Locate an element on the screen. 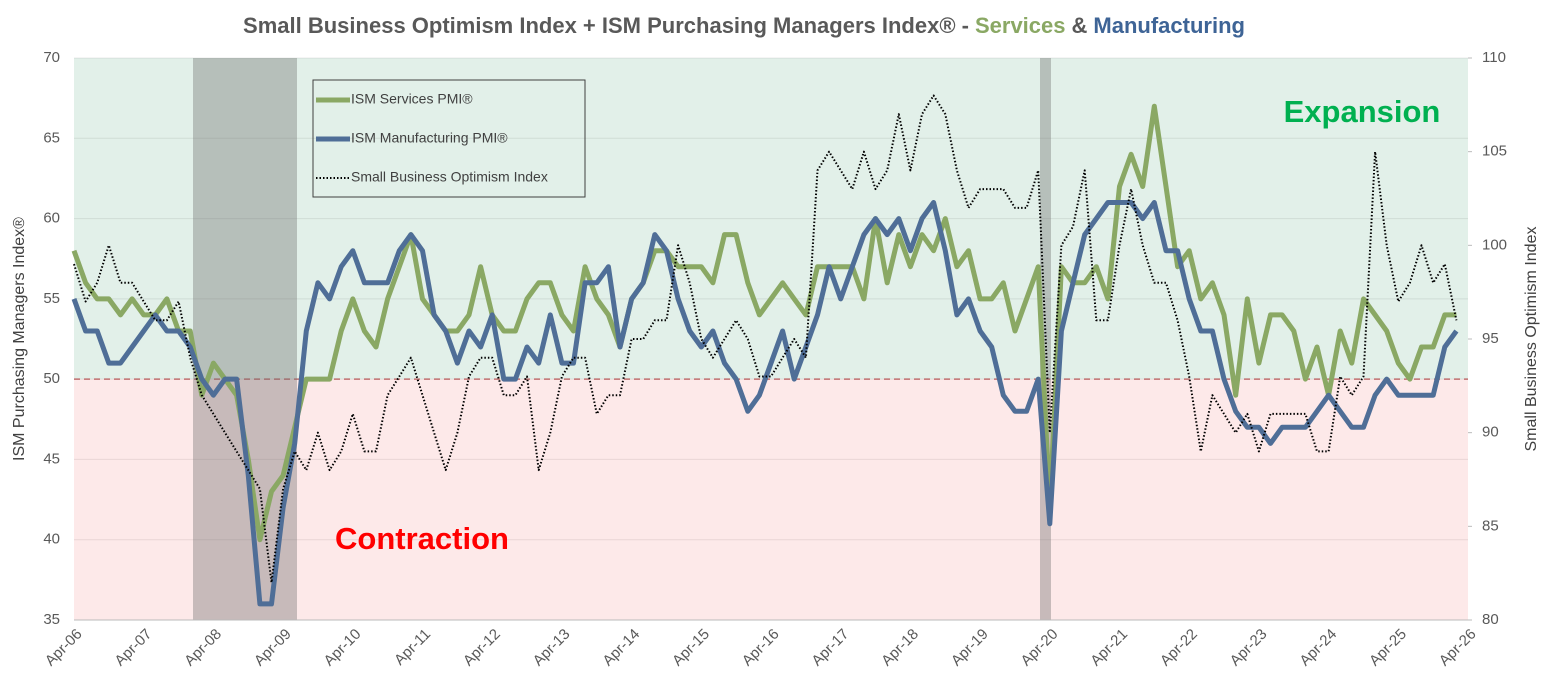 This screenshot has height=685, width=1546. y-axis-label: ISM Purchasing Managers Index® is located at coordinates (19, 339).